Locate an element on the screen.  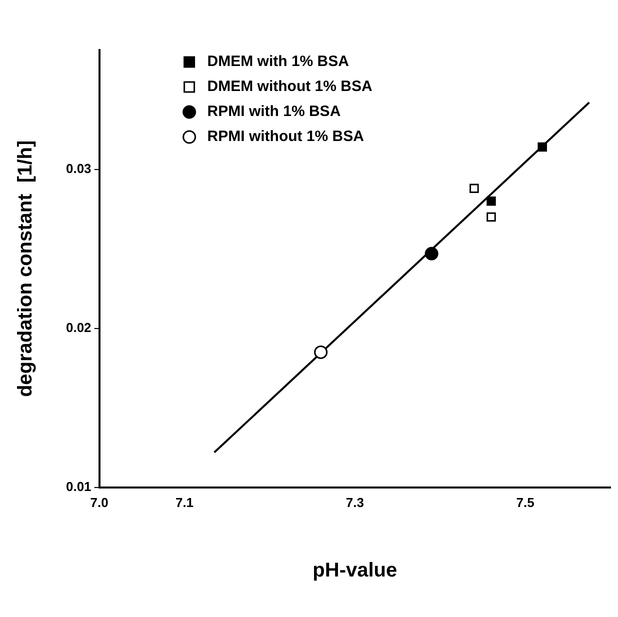
legend-label: RPMI without 1% BSA is located at coordinates (285, 137).